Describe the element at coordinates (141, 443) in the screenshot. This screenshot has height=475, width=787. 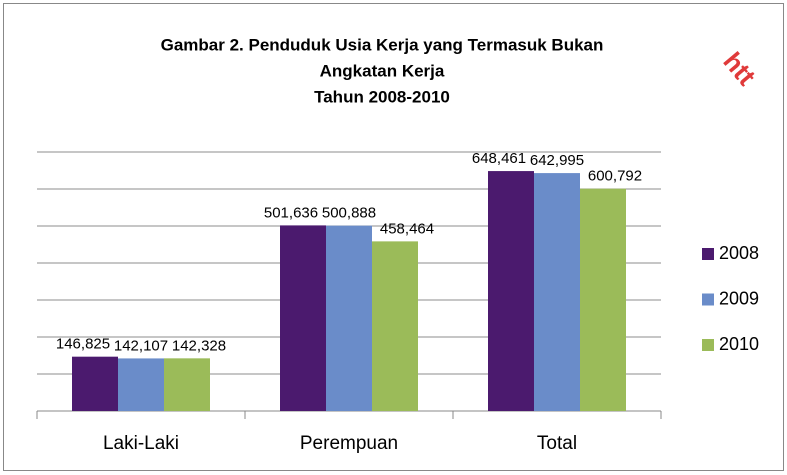
I see `x-tick-label: Laki-Laki` at that location.